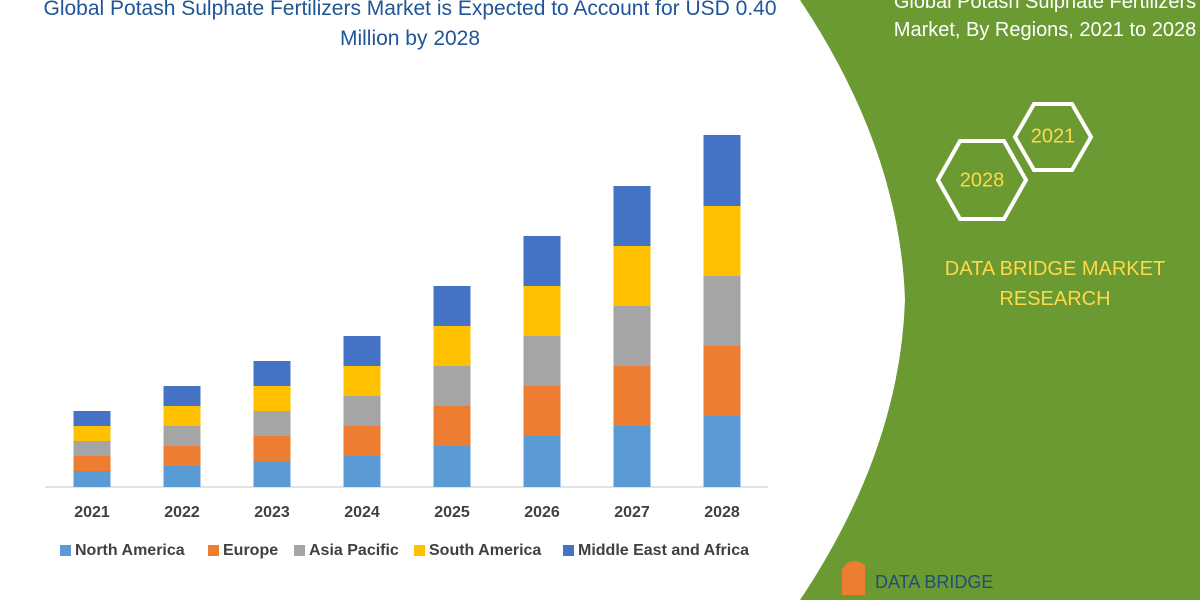 Image resolution: width=1200 pixels, height=600 pixels. I want to click on brand: DATA BRIDGE MARKET RESEARCH, so click(1055, 284).